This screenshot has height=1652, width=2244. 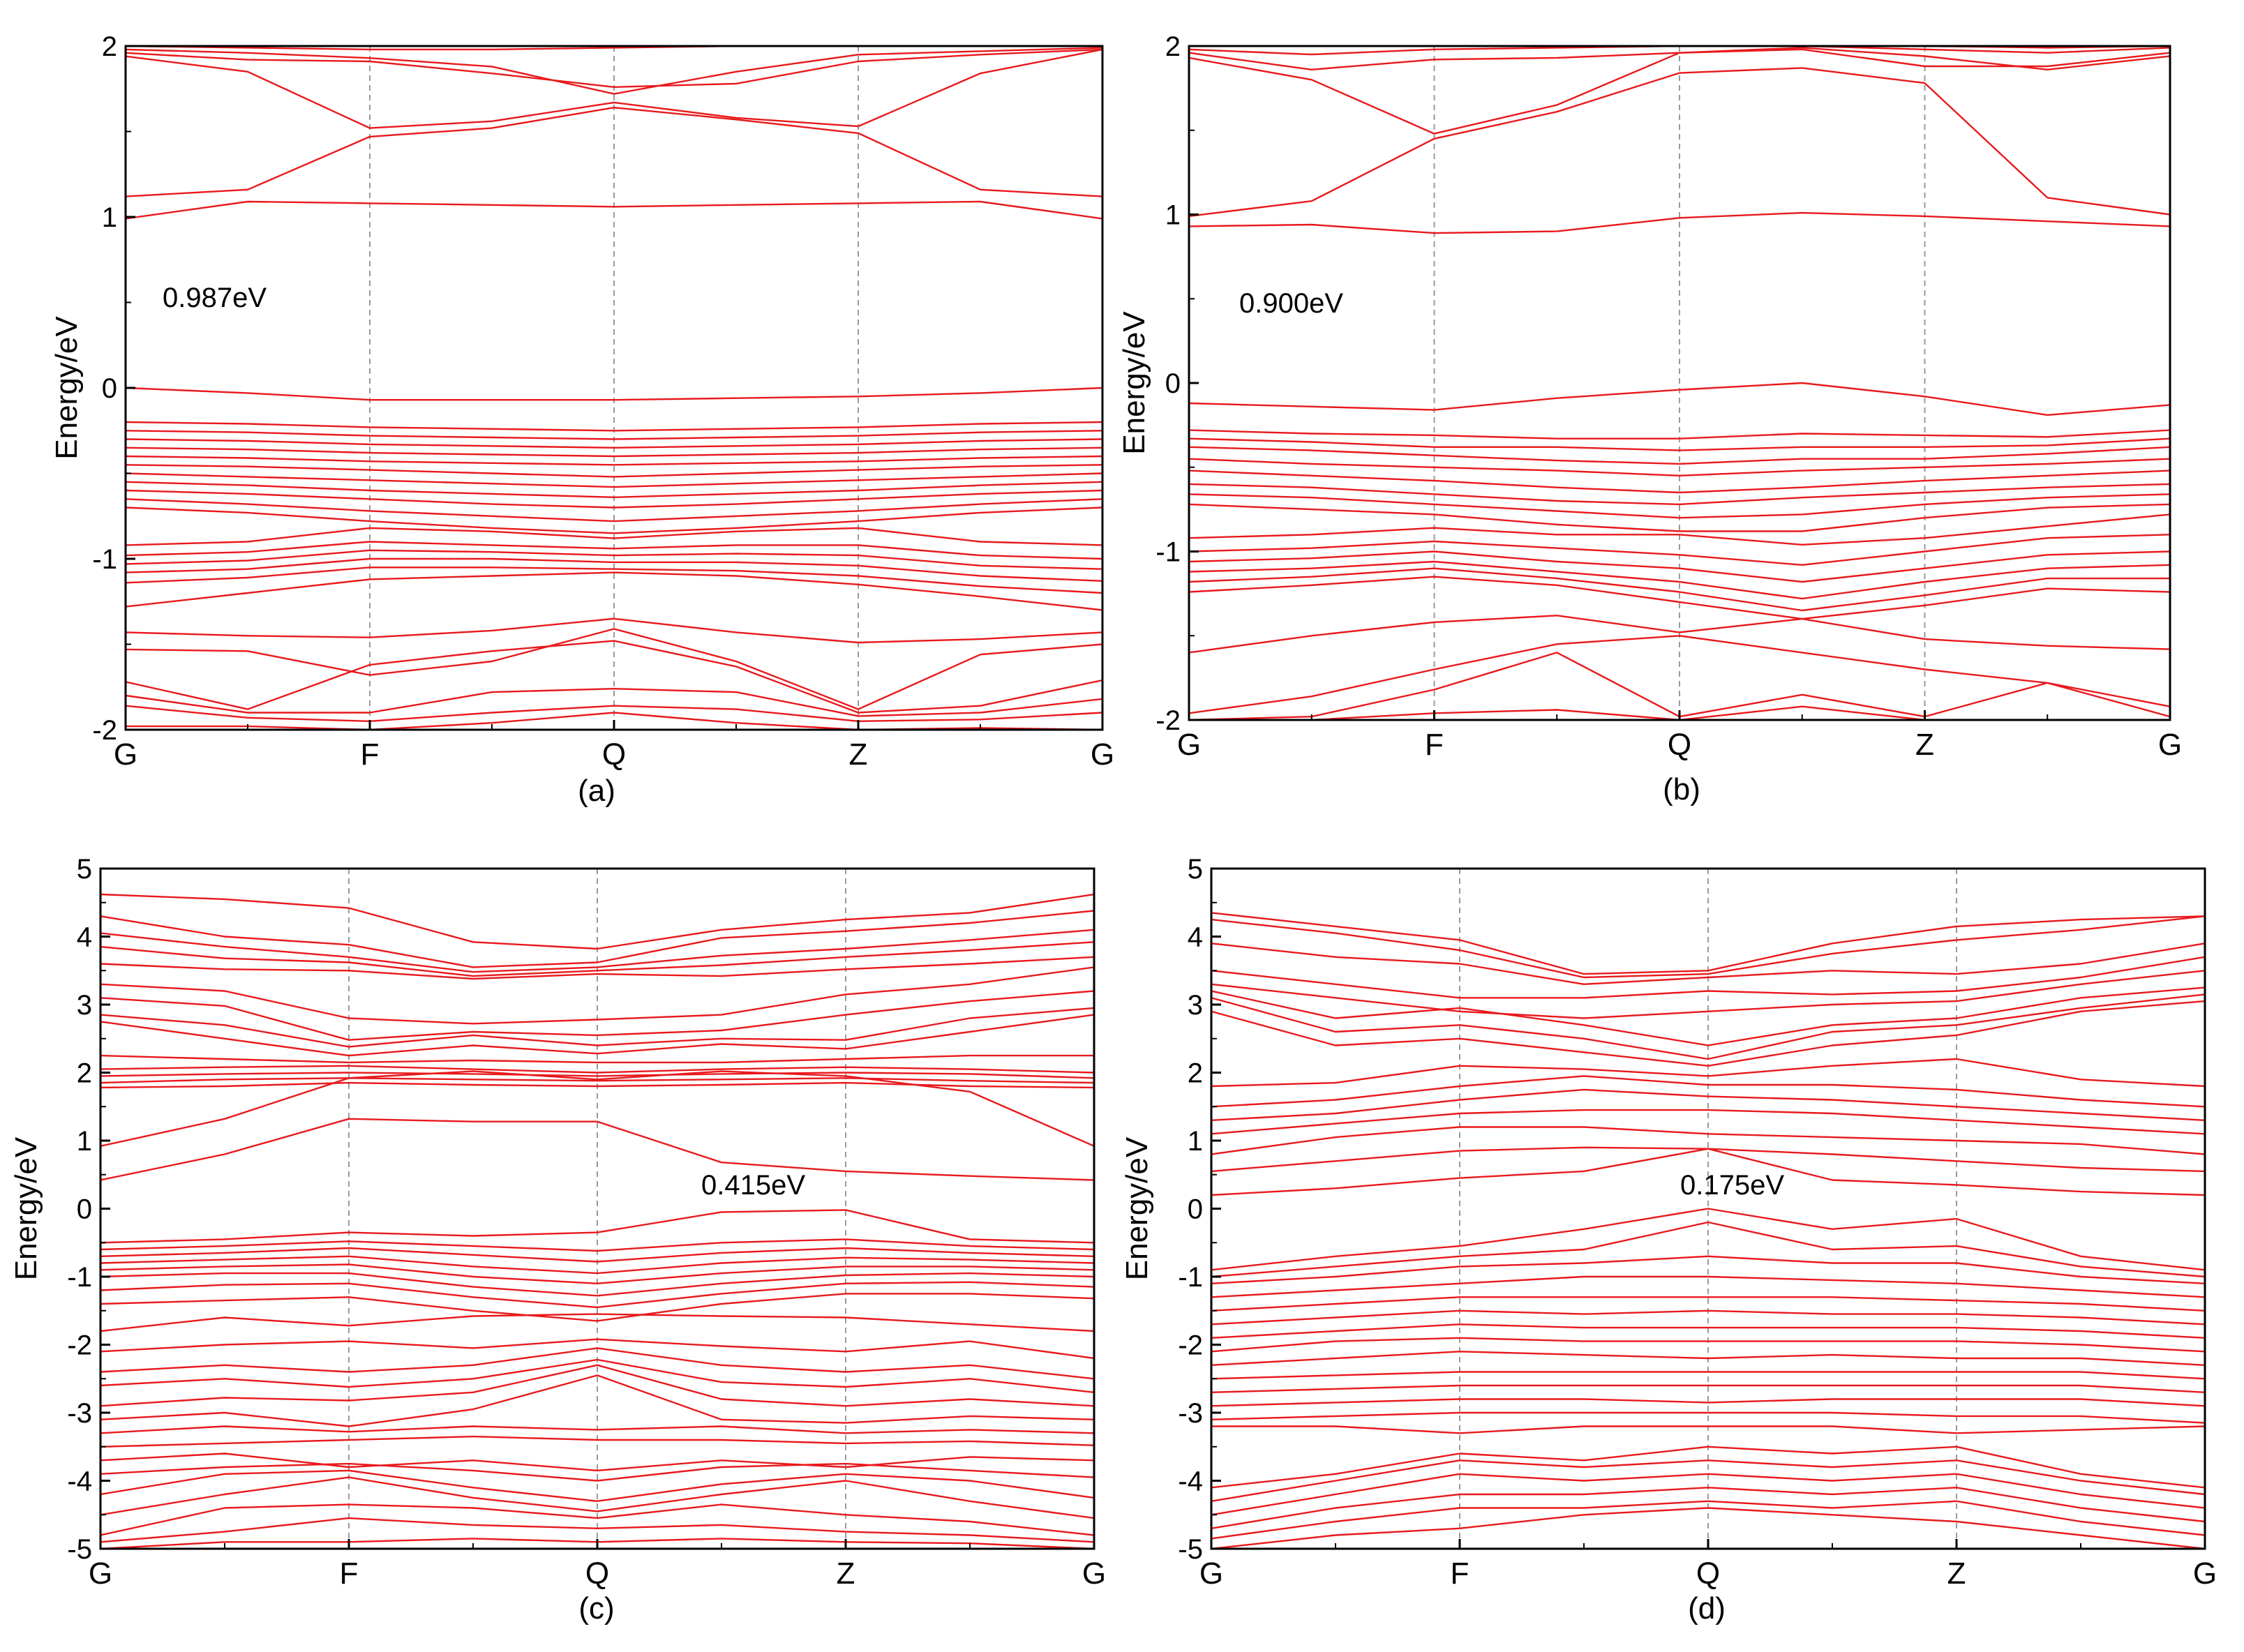 What do you see at coordinates (26, 1208) in the screenshot?
I see `y-axis-title: Energy/eV` at bounding box center [26, 1208].